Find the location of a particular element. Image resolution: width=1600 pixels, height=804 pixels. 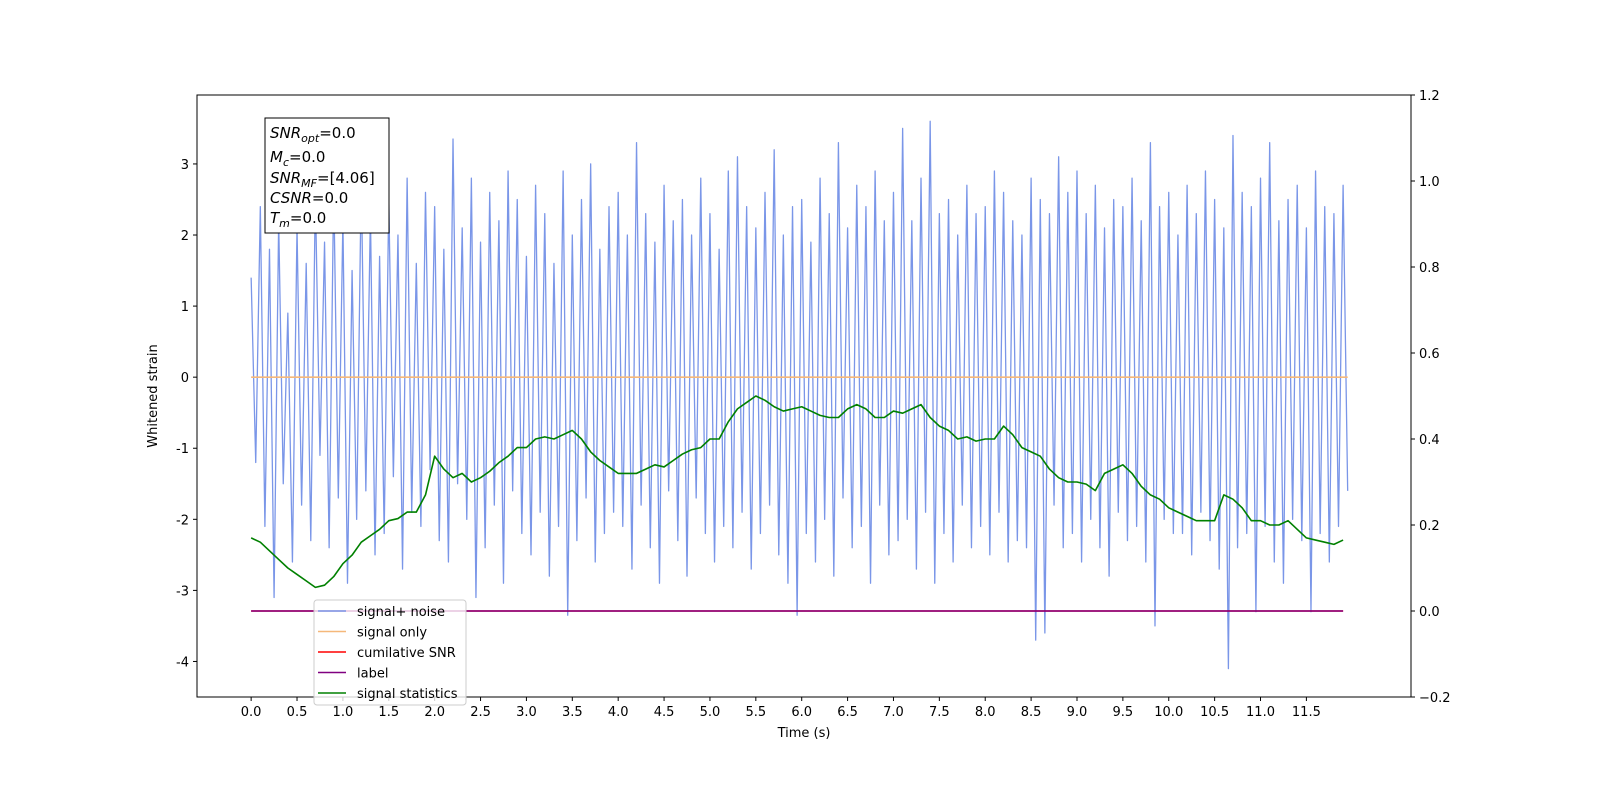

x-tick-label: 7.0 is located at coordinates (893, 712).